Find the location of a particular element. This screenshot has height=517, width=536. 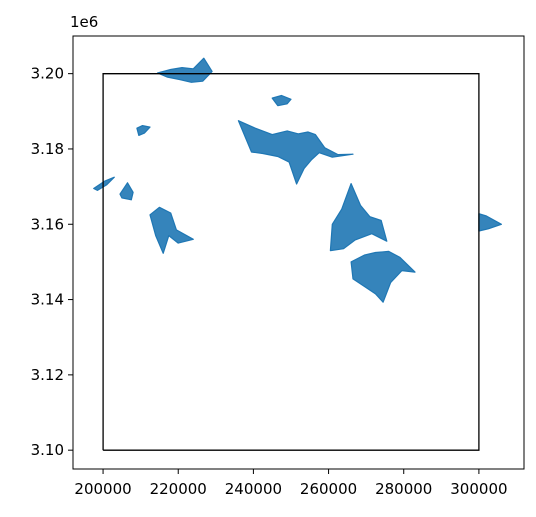

y-tick-label-5: 3.18 is located at coordinates (47, 149).